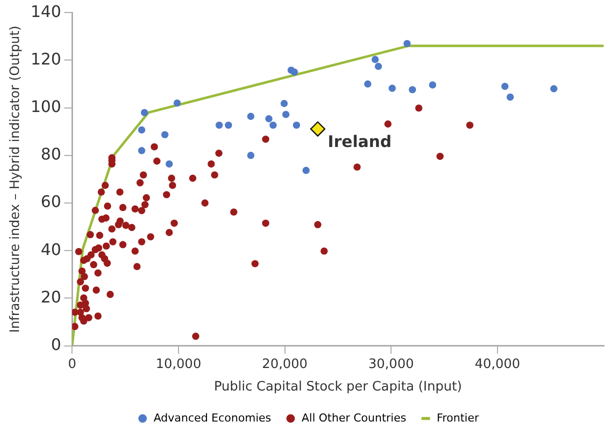  Describe the element at coordinates (51, 249) in the screenshot. I see `y-tick-label: 40` at that location.